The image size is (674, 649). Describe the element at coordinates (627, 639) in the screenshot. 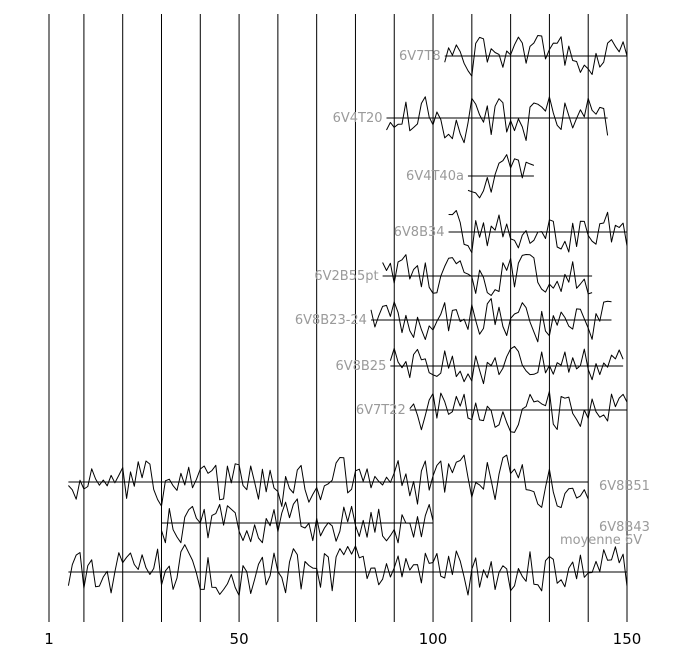

I see `x-tick-label: 150` at that location.